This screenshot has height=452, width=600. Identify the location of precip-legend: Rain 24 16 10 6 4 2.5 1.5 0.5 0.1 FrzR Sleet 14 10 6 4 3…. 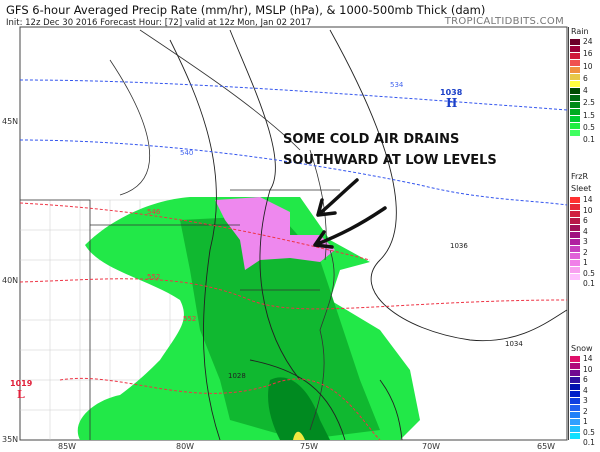
(584, 237).